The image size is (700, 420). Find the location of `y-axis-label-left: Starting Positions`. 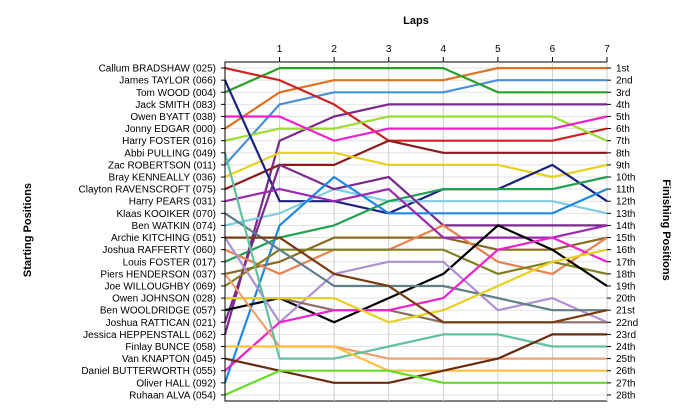

y-axis-label-left: Starting Positions is located at coordinates (28, 230).